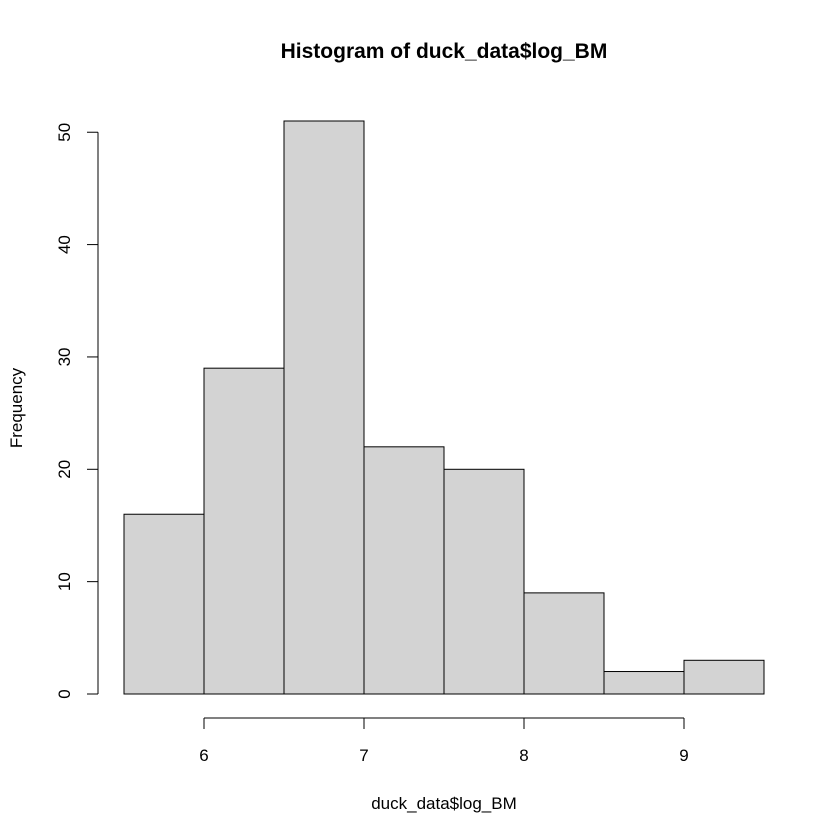  I want to click on y-axis: 0 10 20 30 40 50, so click(77, 411).